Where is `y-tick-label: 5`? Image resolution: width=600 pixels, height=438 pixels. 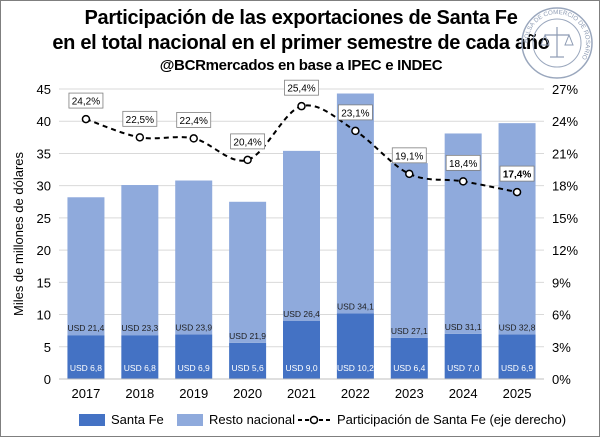
y-tick-label: 5 is located at coordinates (47, 347).